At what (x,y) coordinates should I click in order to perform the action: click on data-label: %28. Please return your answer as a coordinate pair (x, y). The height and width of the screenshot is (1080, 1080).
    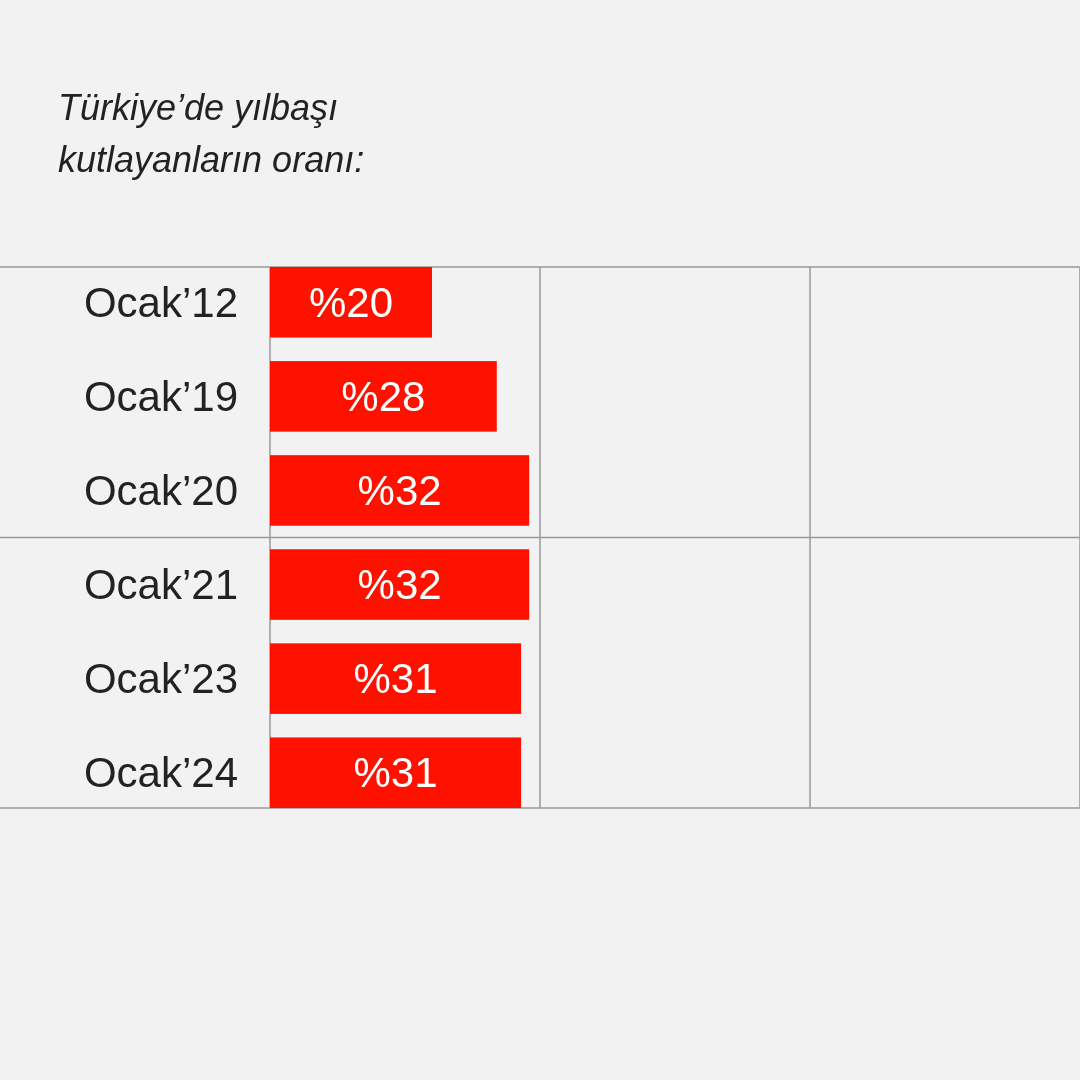
    Looking at the image, I should click on (383, 397).